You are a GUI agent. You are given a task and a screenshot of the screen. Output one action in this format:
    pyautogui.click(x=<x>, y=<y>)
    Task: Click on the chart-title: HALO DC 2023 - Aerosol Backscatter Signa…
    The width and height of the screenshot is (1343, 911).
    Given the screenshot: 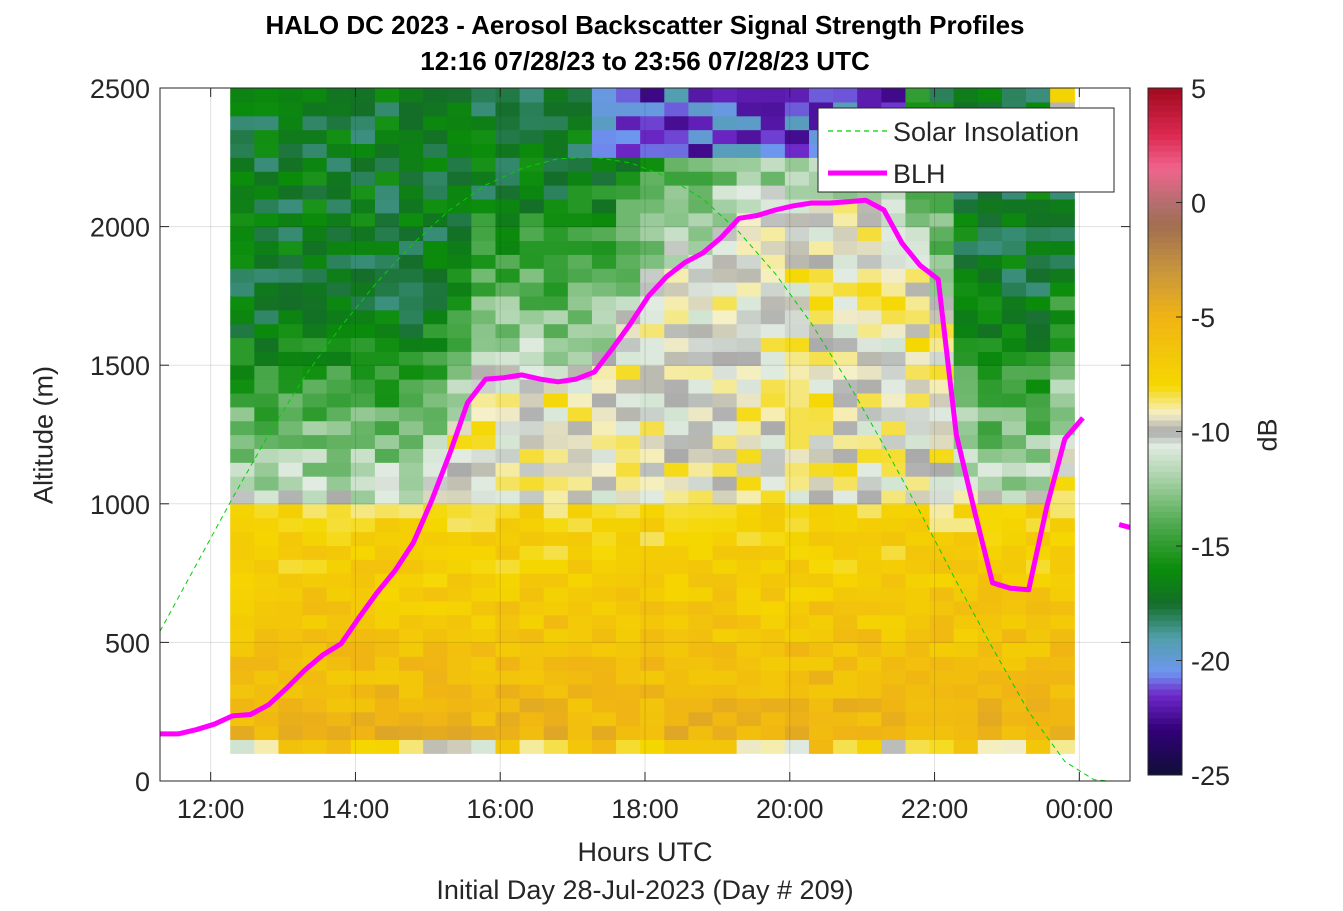 What is the action you would take?
    pyautogui.click(x=645, y=25)
    